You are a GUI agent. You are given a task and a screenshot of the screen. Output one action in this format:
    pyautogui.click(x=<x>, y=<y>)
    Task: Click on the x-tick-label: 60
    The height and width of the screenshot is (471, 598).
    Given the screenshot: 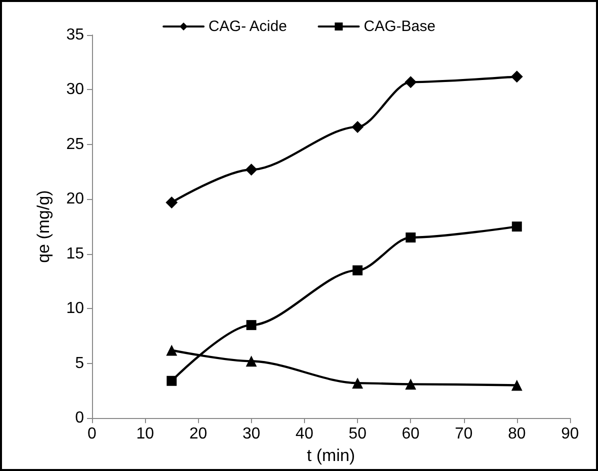 What is the action you would take?
    pyautogui.click(x=411, y=434)
    